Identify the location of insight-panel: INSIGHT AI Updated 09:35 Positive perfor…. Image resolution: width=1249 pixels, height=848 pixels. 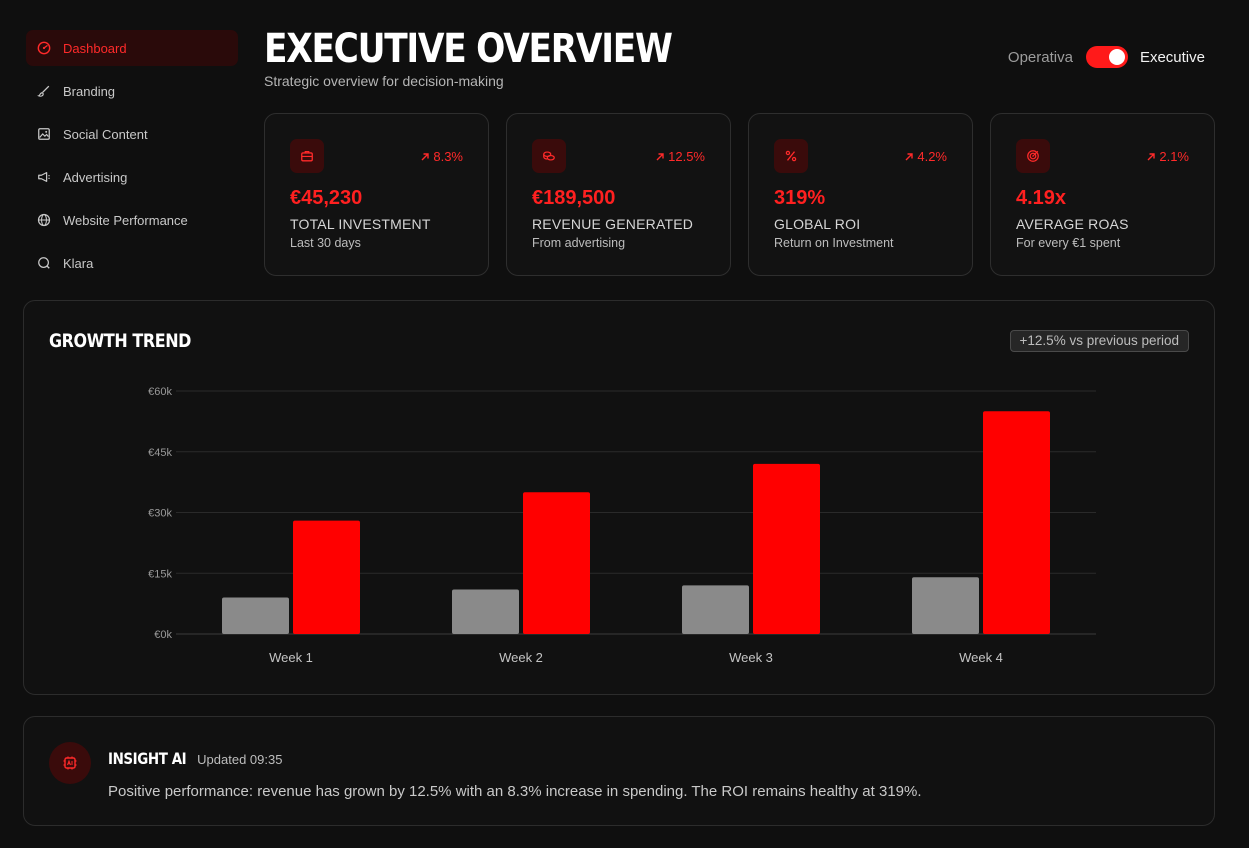
(619, 771).